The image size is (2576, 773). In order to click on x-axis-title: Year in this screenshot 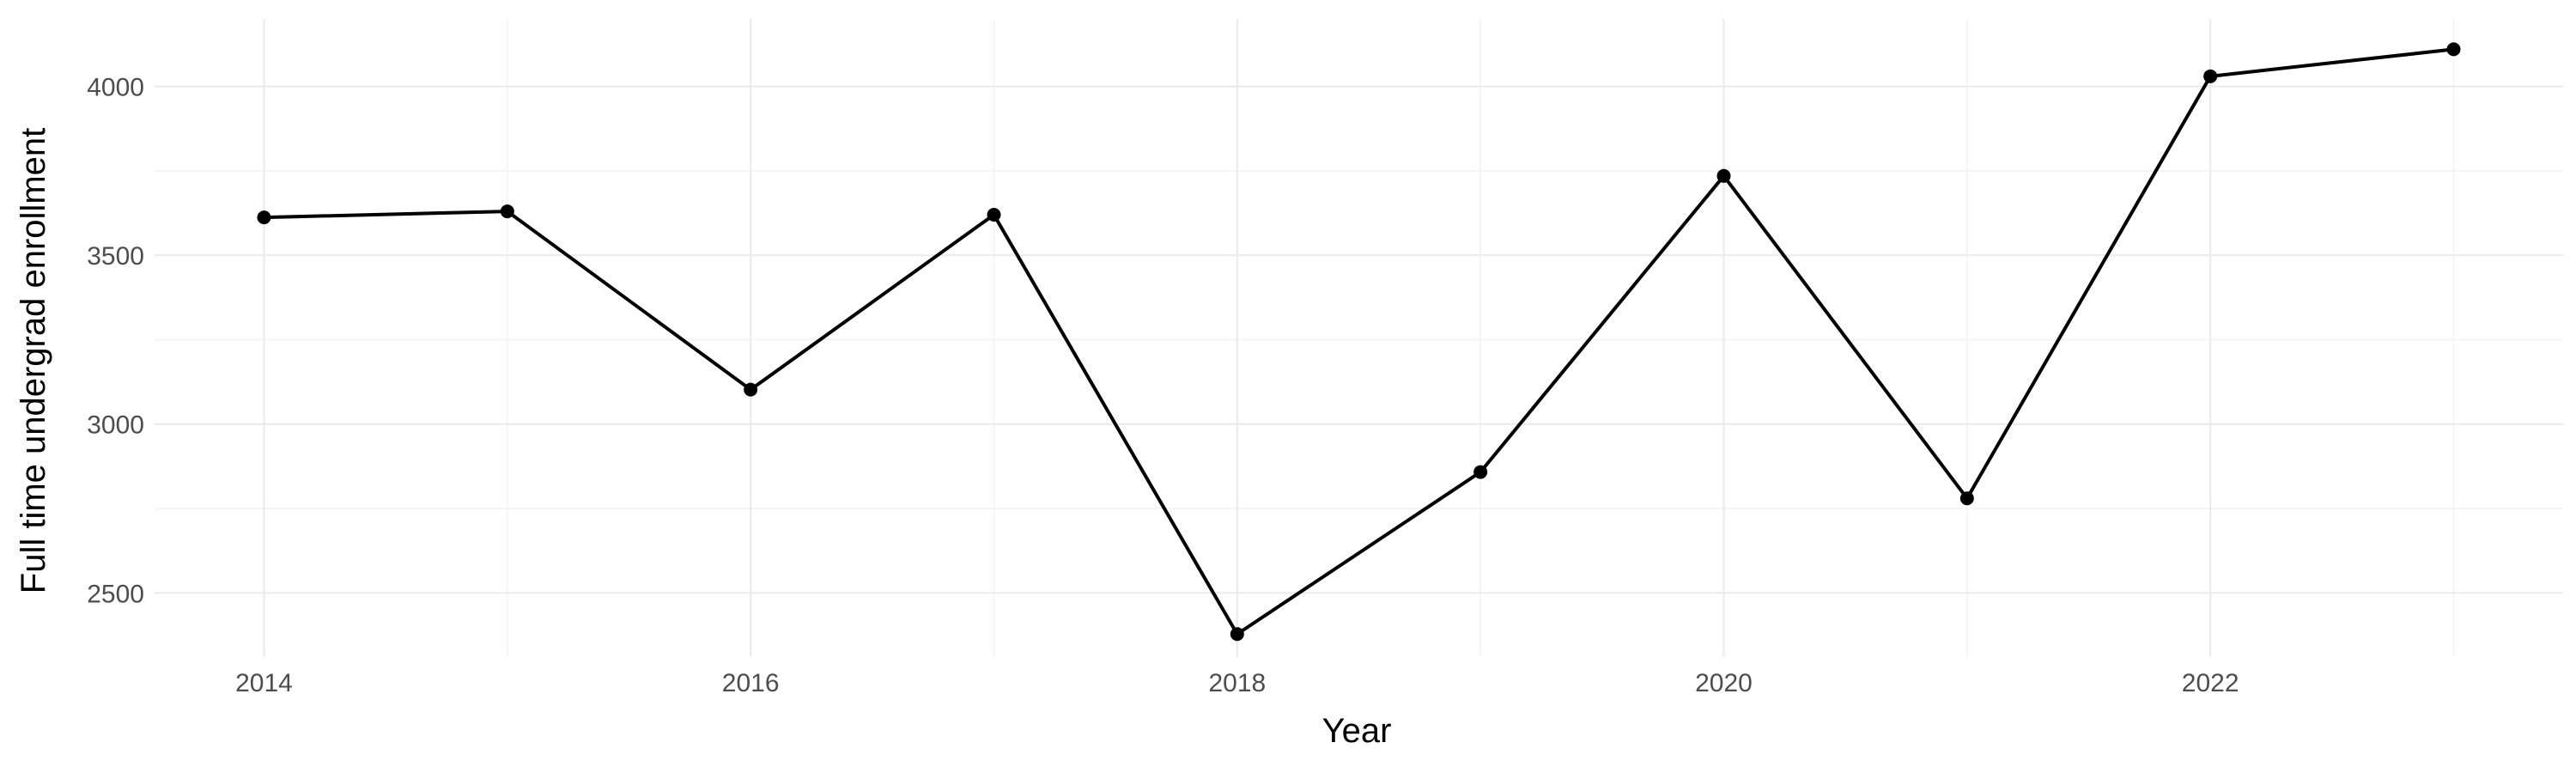, I will do `click(1357, 731)`.